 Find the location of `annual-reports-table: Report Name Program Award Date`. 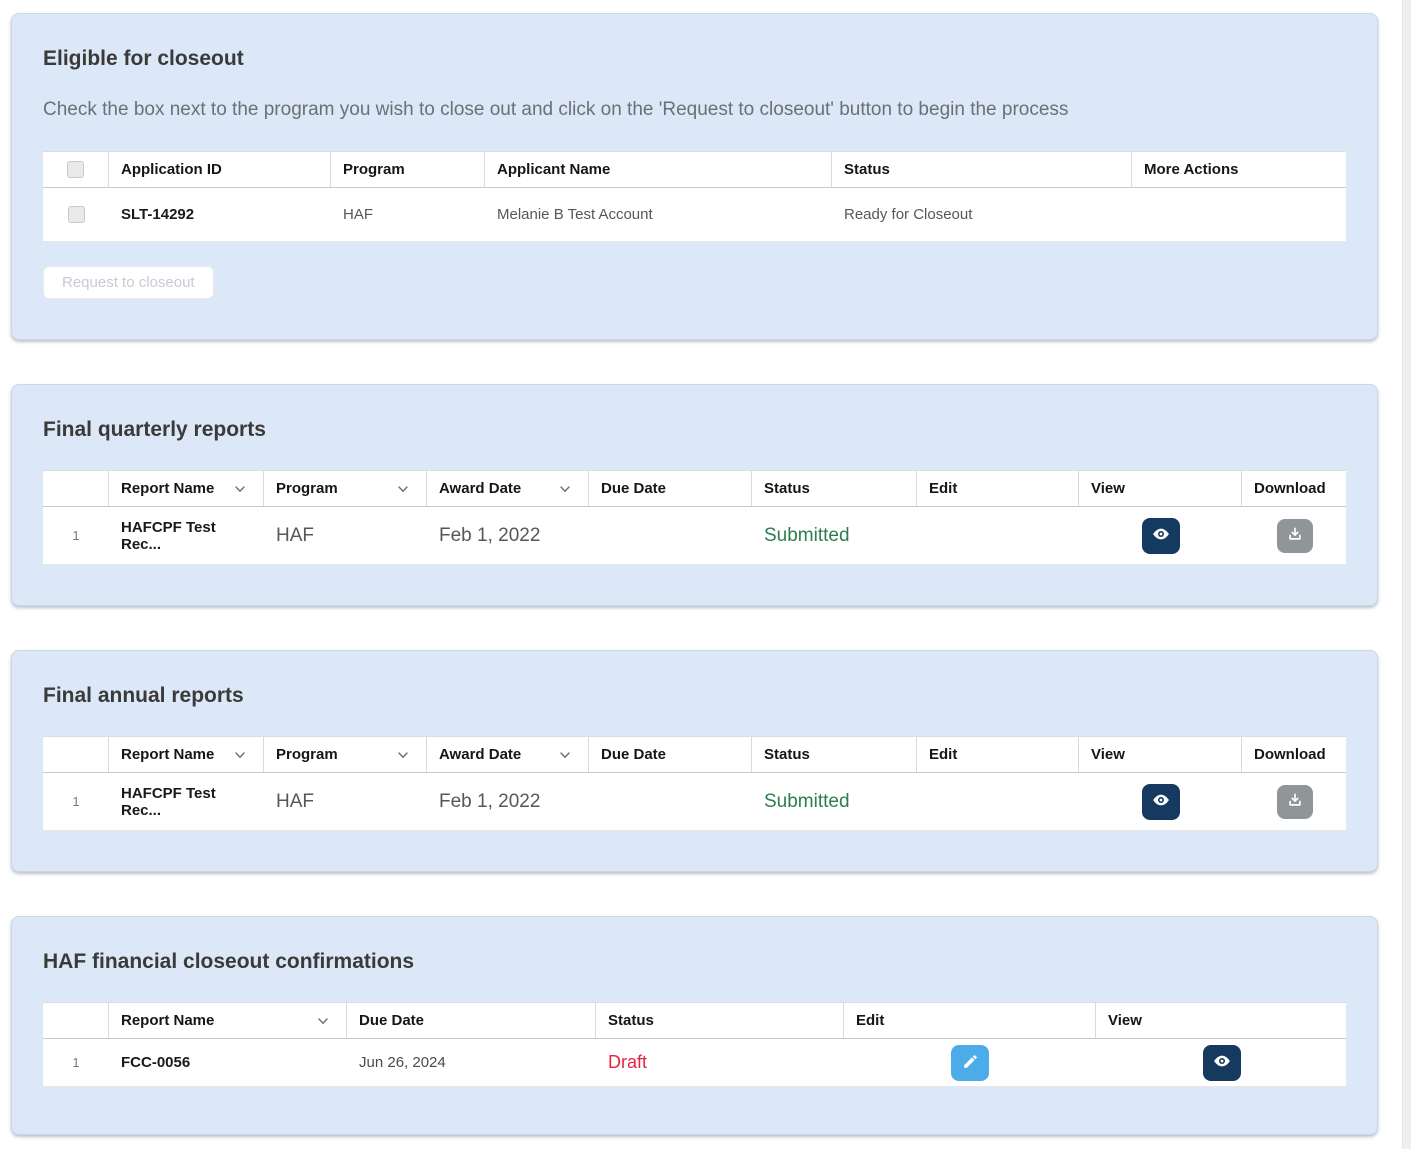

annual-reports-table: Report Name Program Award Date is located at coordinates (694, 783).